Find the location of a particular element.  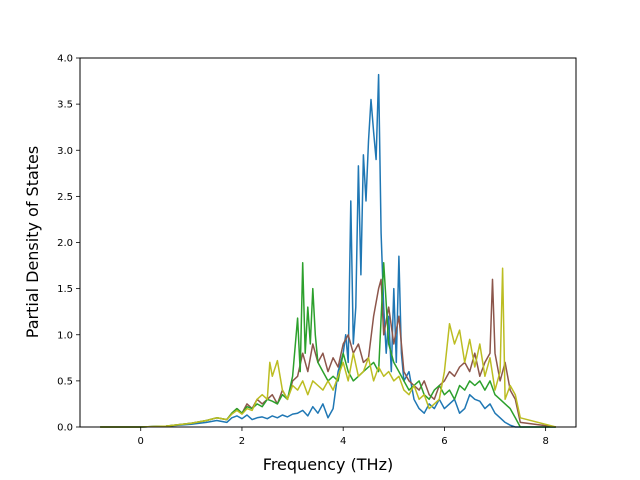

y-tick-label: 1.5 is located at coordinates (65, 289).